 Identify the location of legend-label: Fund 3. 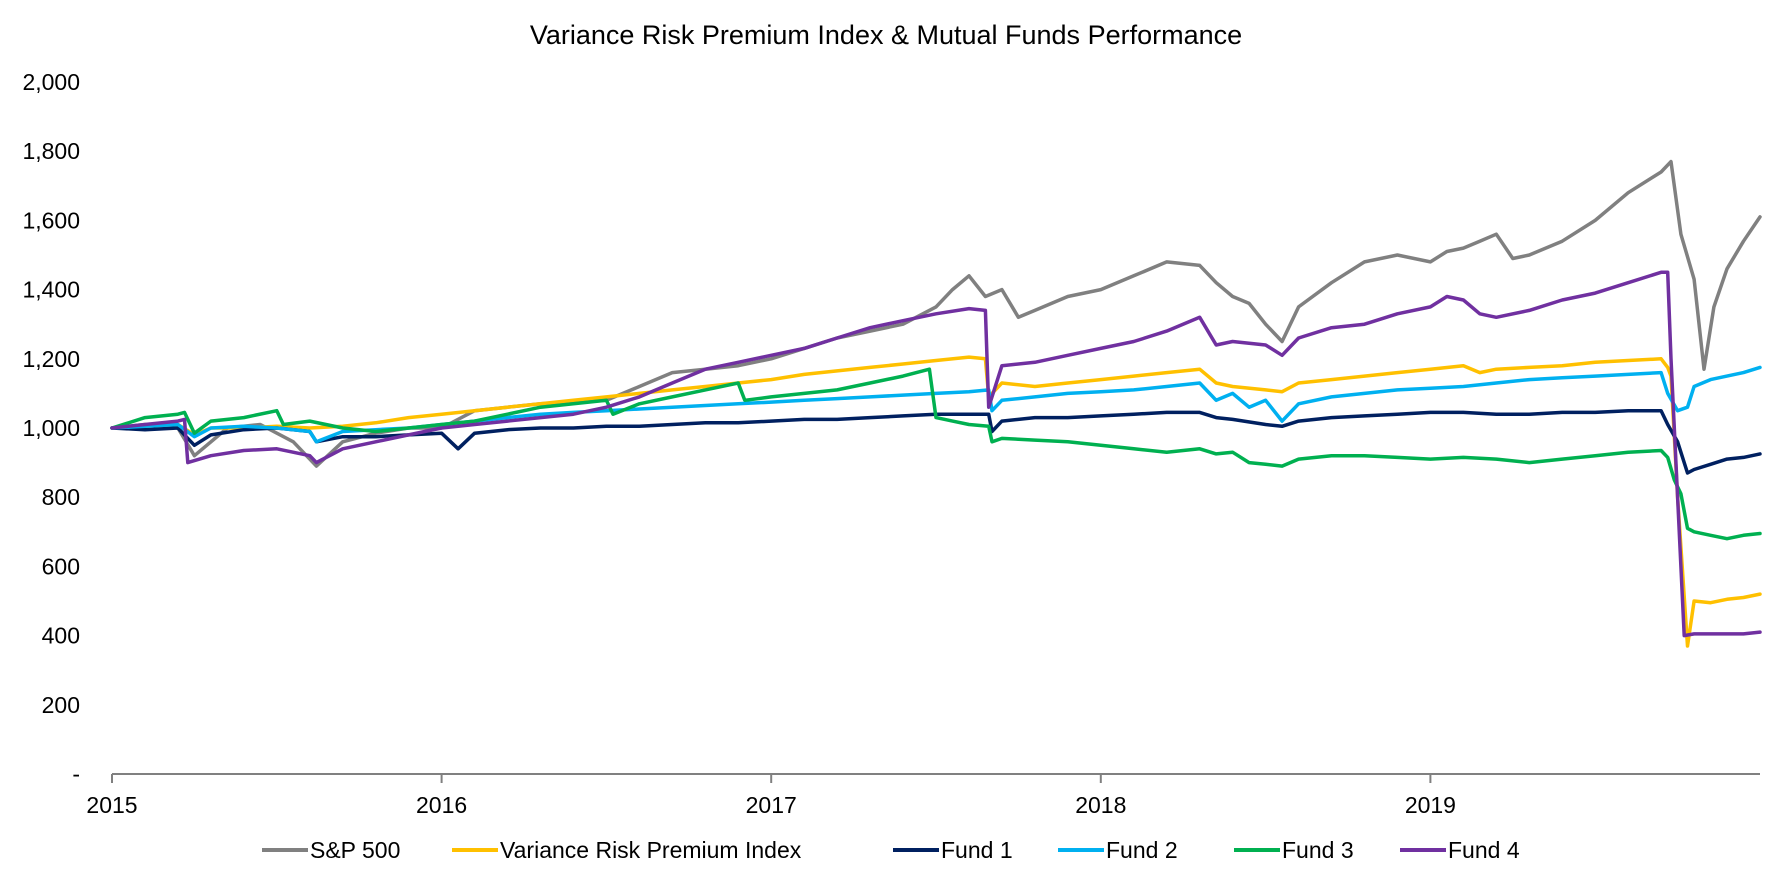
(1318, 850).